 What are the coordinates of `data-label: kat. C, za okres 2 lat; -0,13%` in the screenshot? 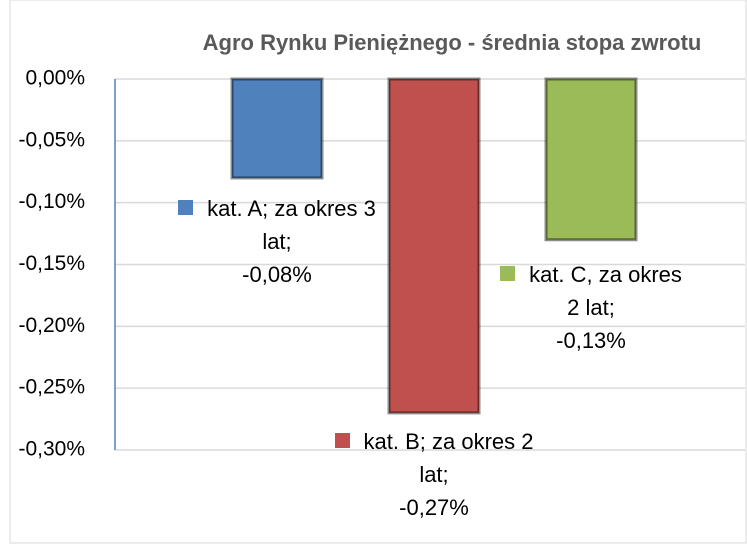 It's located at (591, 307).